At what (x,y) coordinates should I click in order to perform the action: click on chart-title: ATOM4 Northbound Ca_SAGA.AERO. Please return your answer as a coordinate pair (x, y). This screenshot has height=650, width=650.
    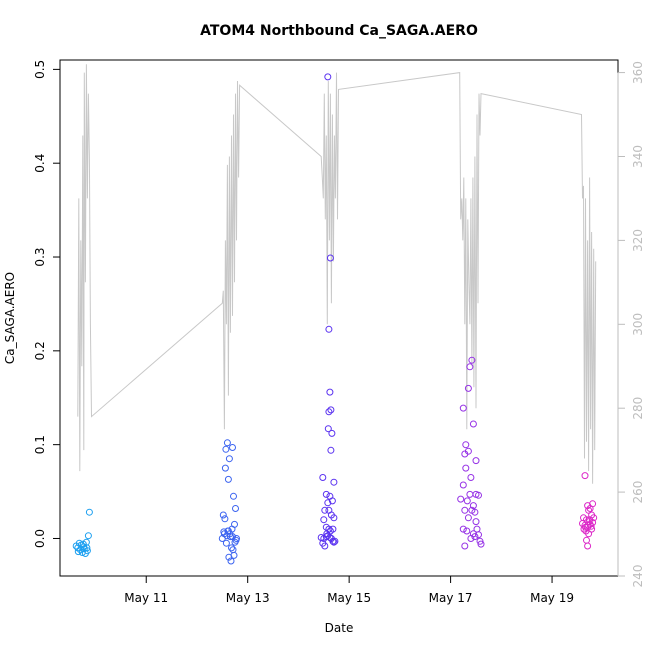
    Looking at the image, I should click on (339, 31).